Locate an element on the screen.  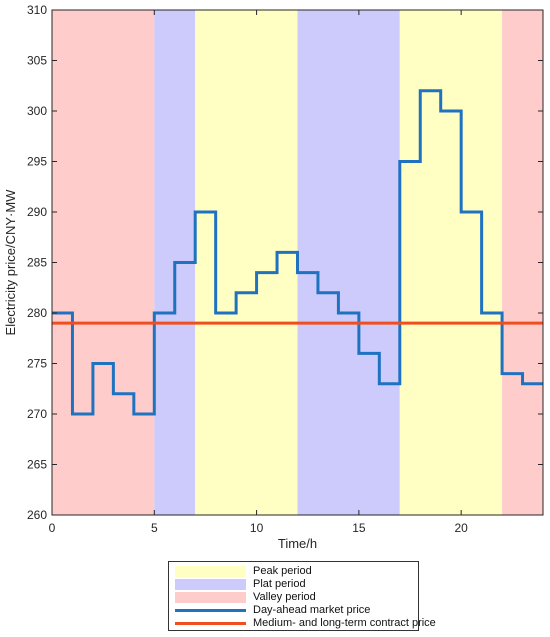
legend-label-contract: Medium- and long-term contract price is located at coordinates (344, 623).